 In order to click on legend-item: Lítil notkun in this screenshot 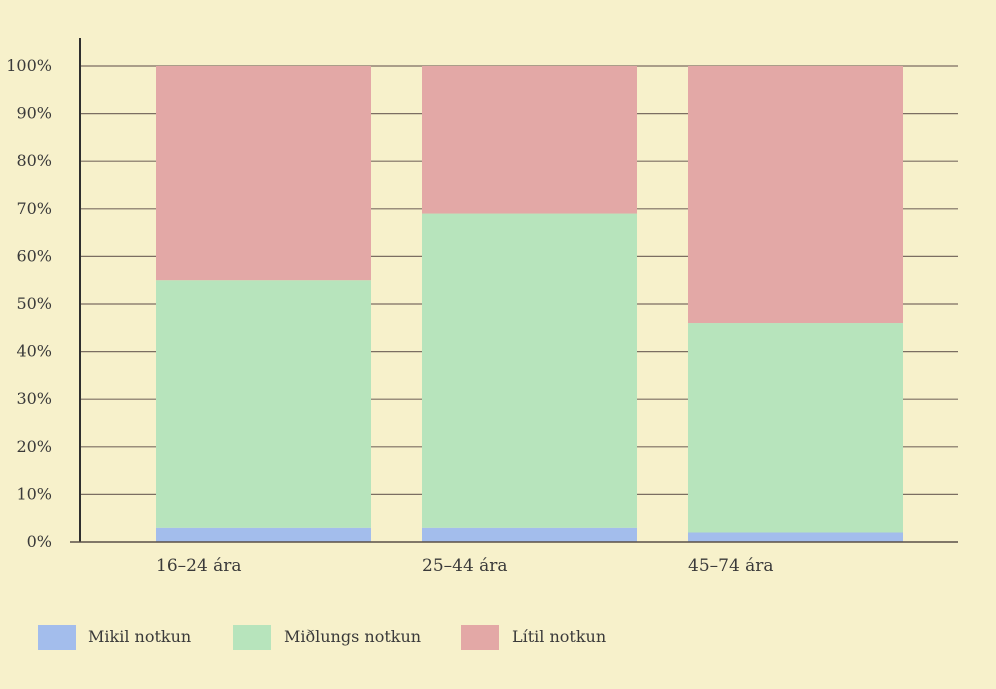, I will do `click(533, 637)`.